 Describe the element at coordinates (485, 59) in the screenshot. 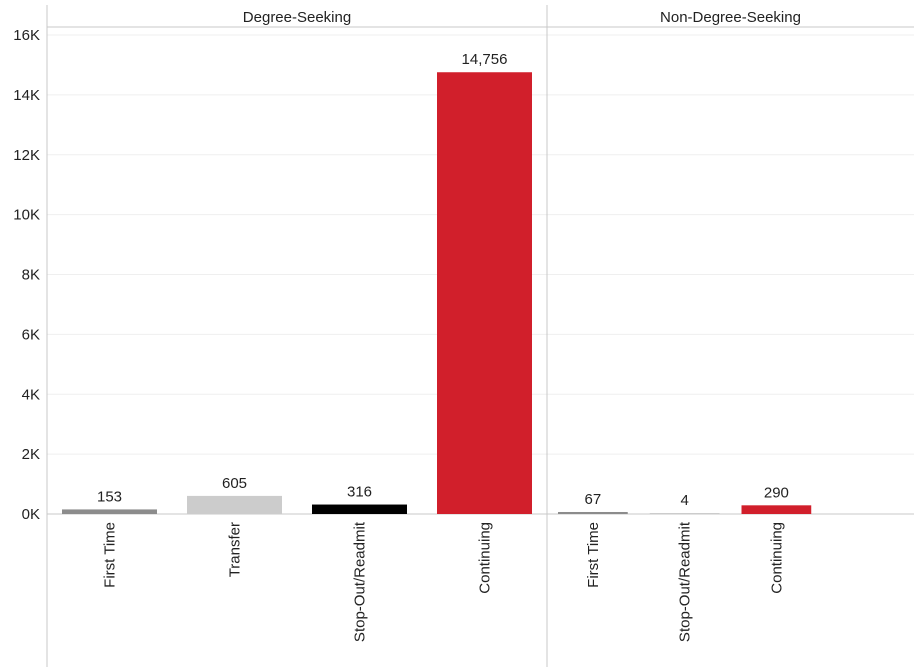

I see `bar-value-label: 14,756` at that location.